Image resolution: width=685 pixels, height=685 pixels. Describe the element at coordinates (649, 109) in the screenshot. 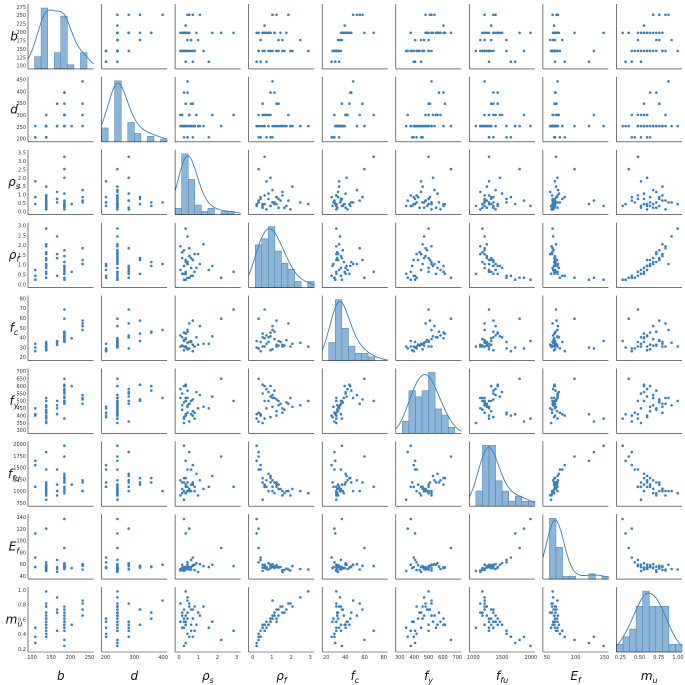

I see `panel-d-m_u` at that location.